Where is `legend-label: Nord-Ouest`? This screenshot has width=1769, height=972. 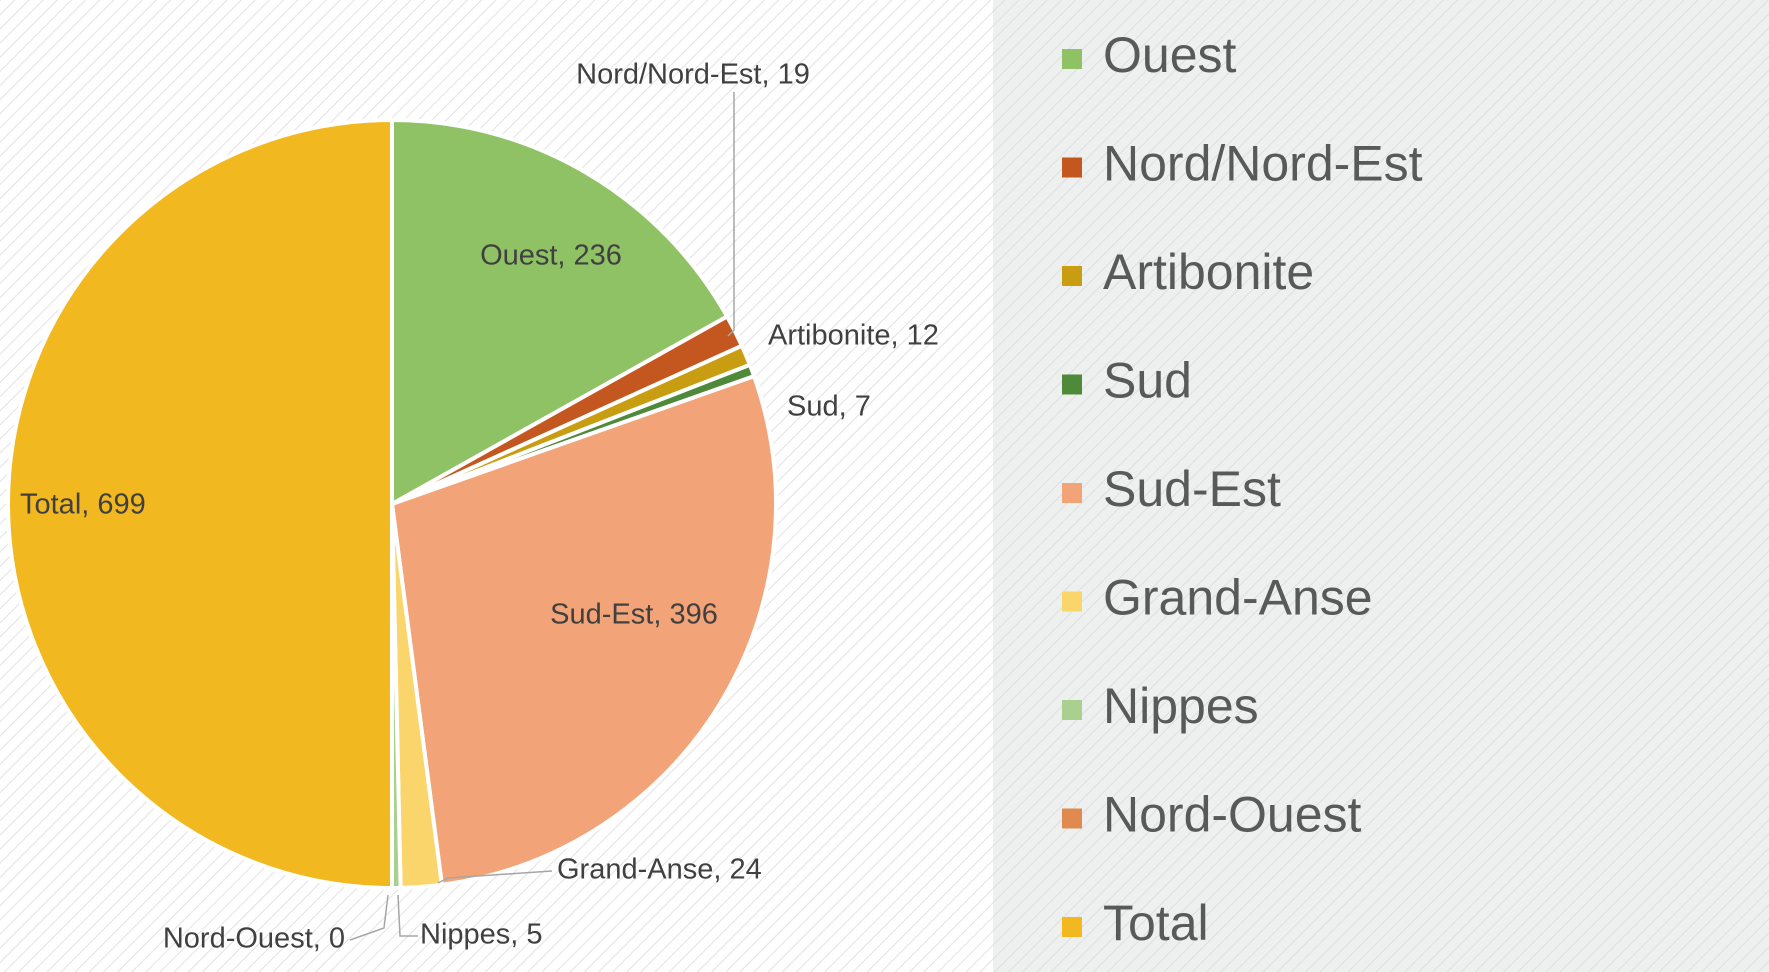
legend-label: Nord-Ouest is located at coordinates (1232, 815).